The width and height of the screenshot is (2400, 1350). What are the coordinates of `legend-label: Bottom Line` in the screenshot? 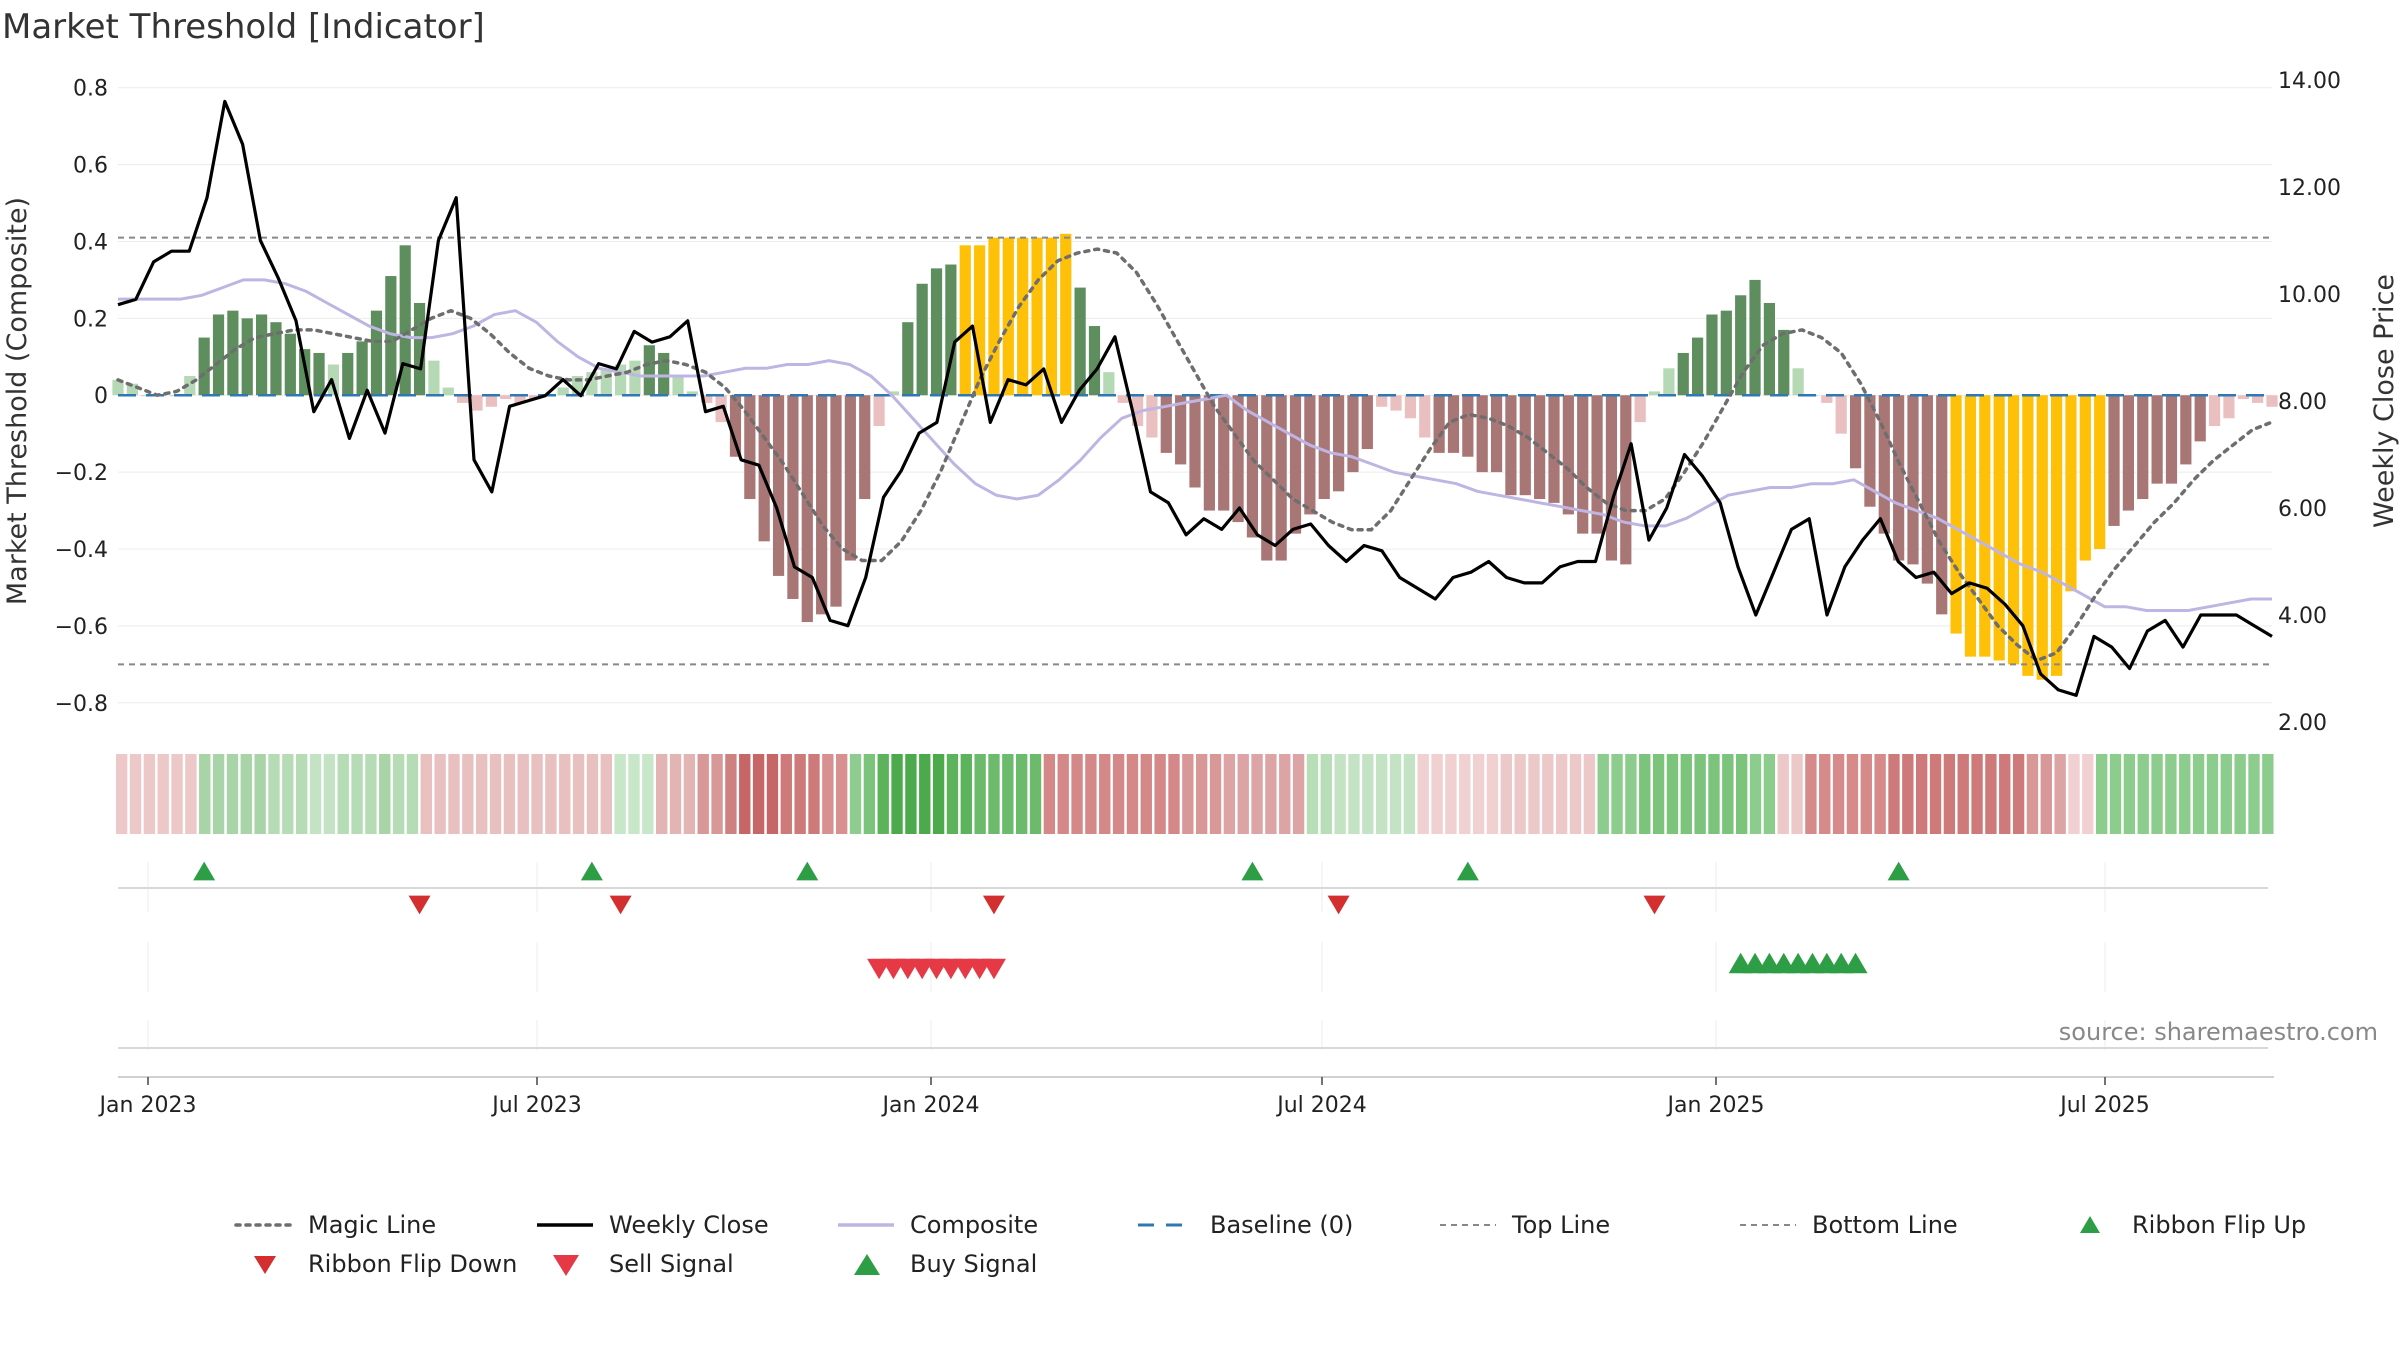 It's located at (1885, 1225).